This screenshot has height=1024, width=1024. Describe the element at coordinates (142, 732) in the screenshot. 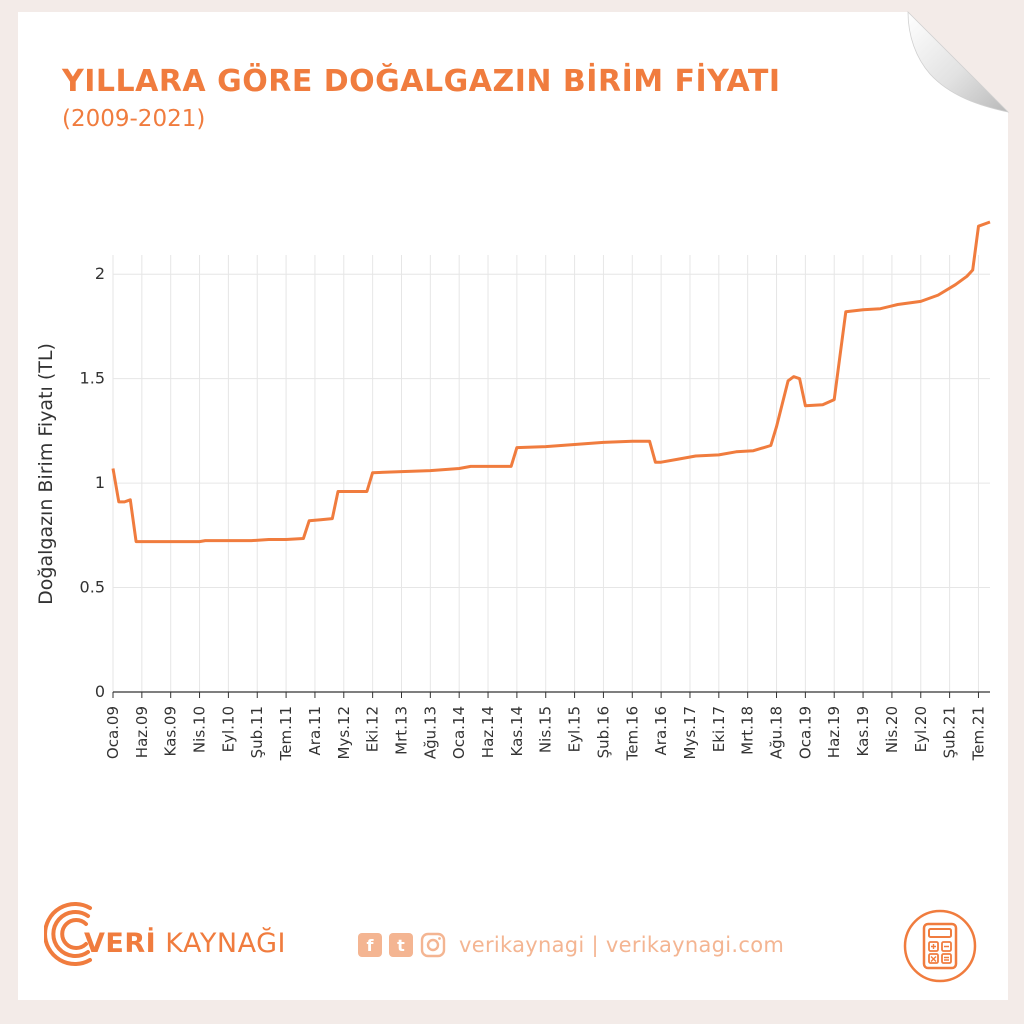

I see `x-tick-label: Haz.09` at that location.